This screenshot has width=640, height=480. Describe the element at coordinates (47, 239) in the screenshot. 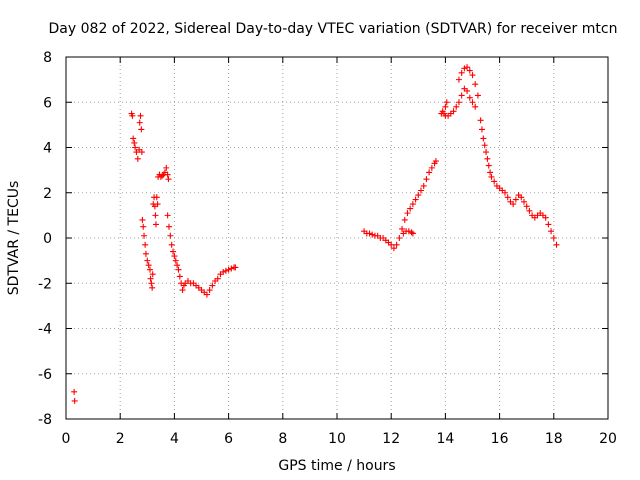

I see `y-tick-label: 0` at that location.